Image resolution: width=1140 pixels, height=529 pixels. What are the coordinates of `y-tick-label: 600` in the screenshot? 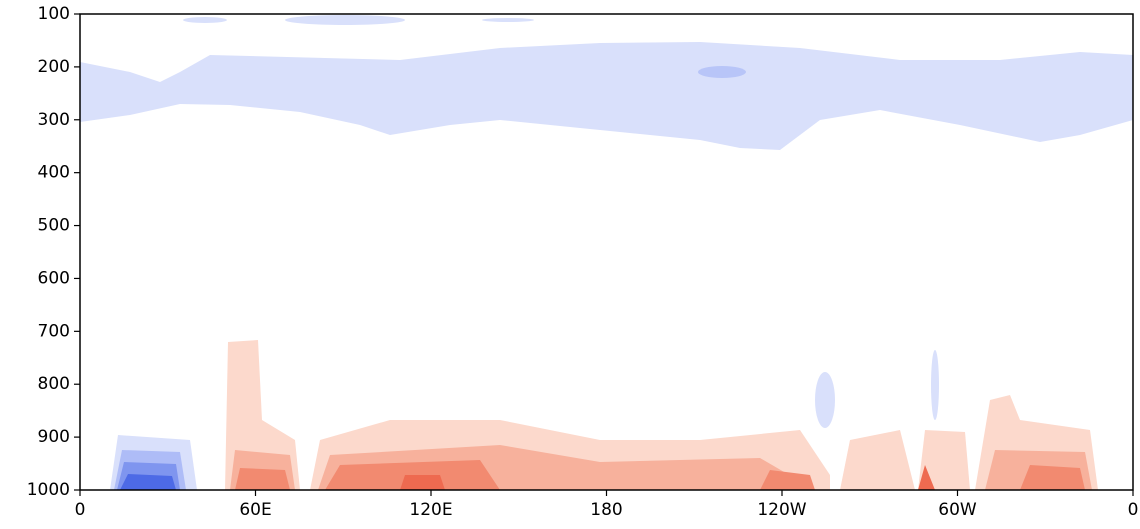 It's located at (54, 278).